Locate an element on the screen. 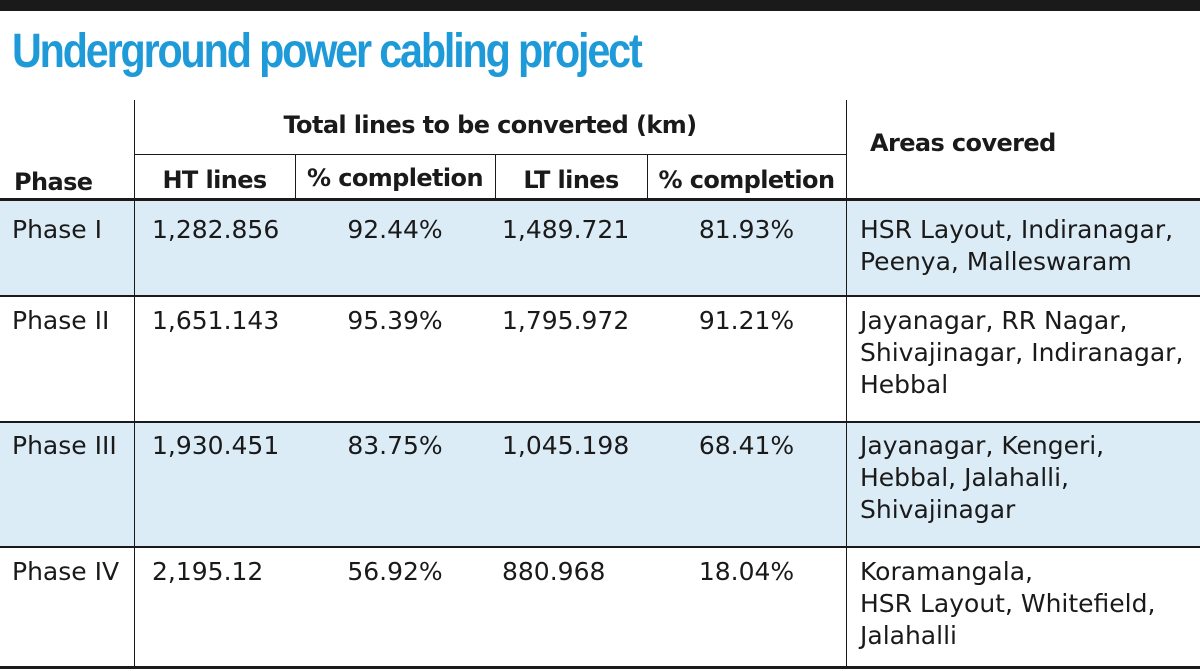  cell-lt-completion: 18.04% is located at coordinates (746, 571).